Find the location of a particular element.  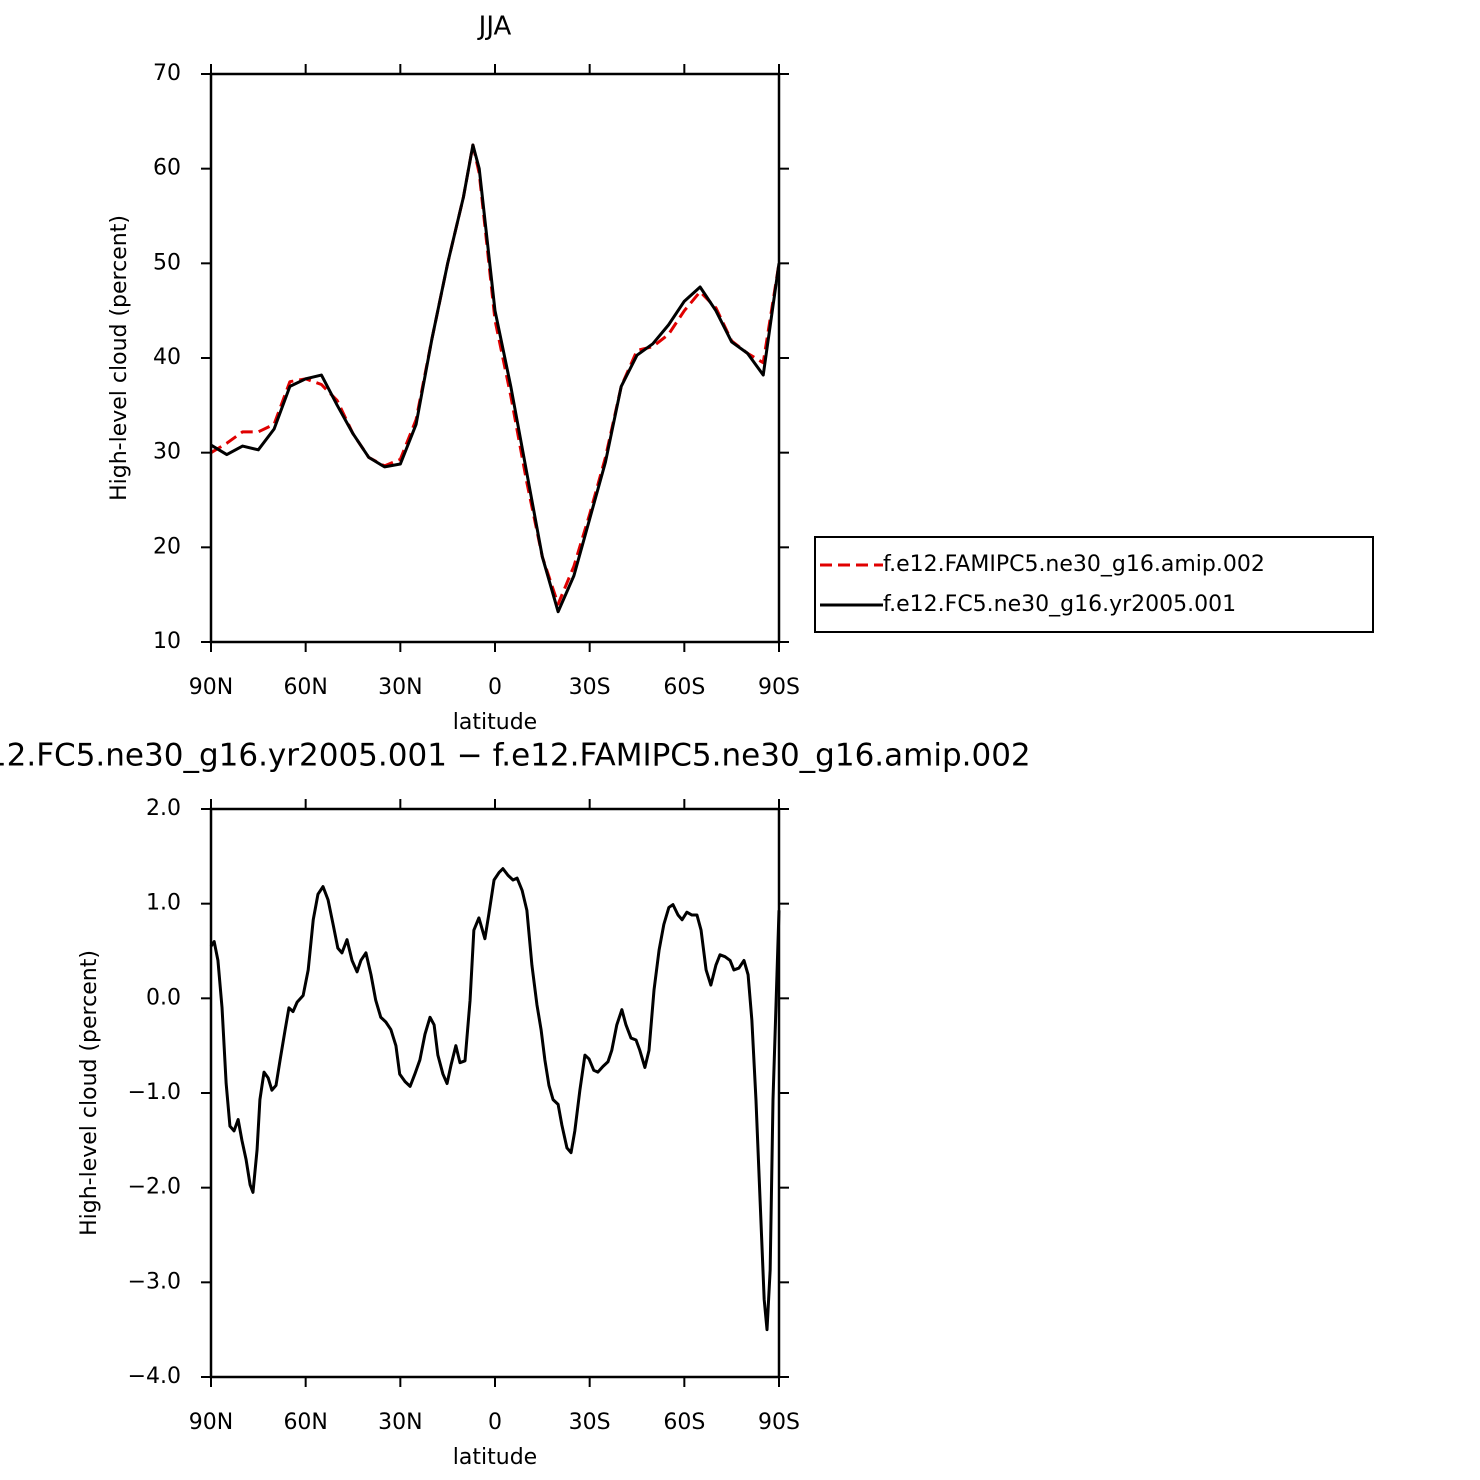

y-tick-label: −3.0 is located at coordinates (154, 1281).